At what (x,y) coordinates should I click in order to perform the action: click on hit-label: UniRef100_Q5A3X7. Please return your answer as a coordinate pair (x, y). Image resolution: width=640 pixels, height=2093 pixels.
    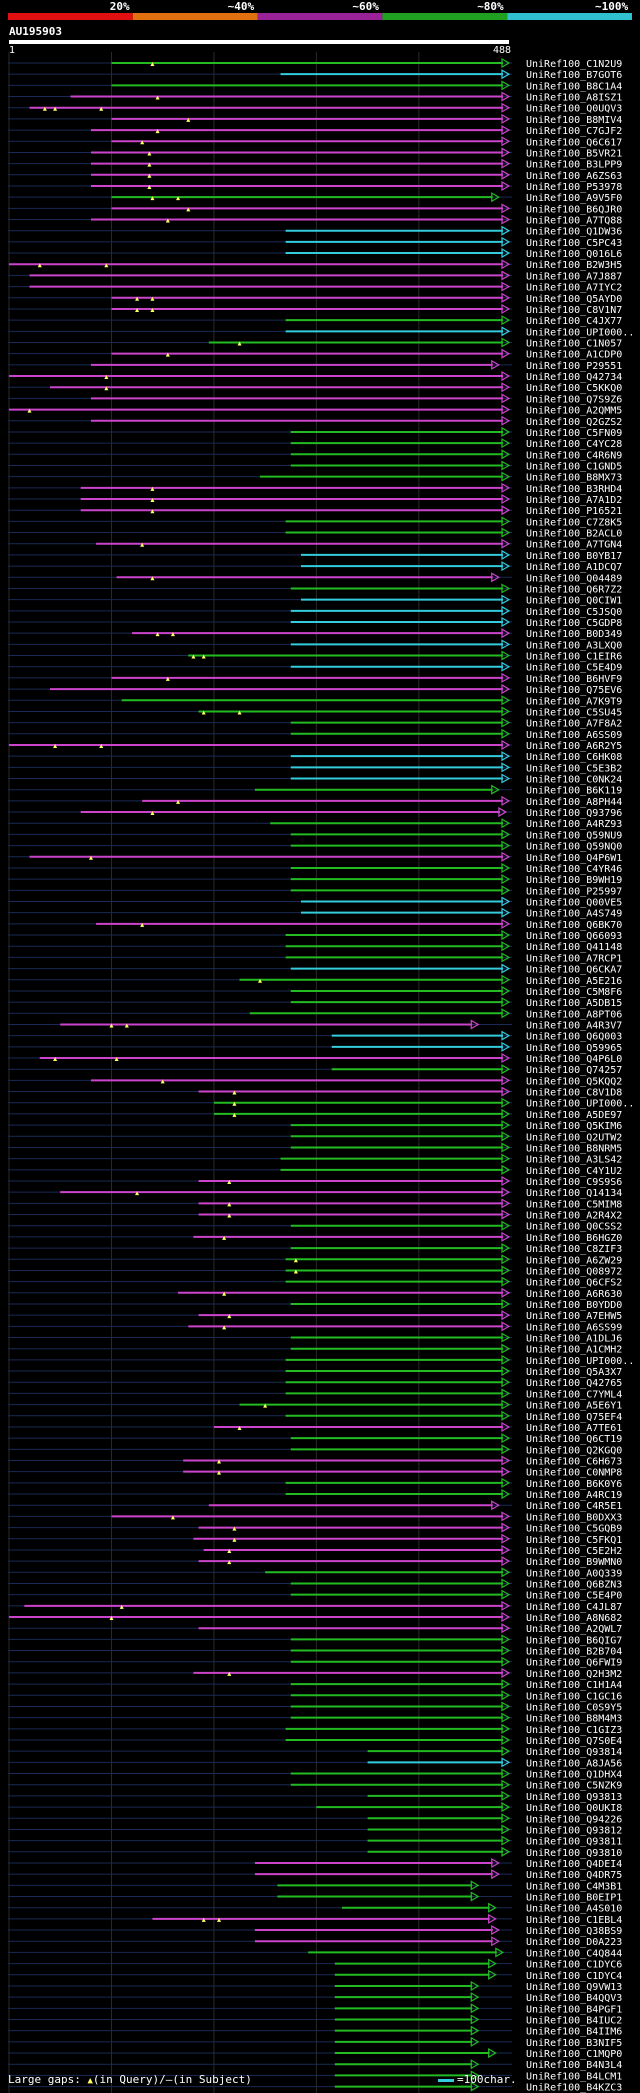
    Looking at the image, I should click on (574, 1372).